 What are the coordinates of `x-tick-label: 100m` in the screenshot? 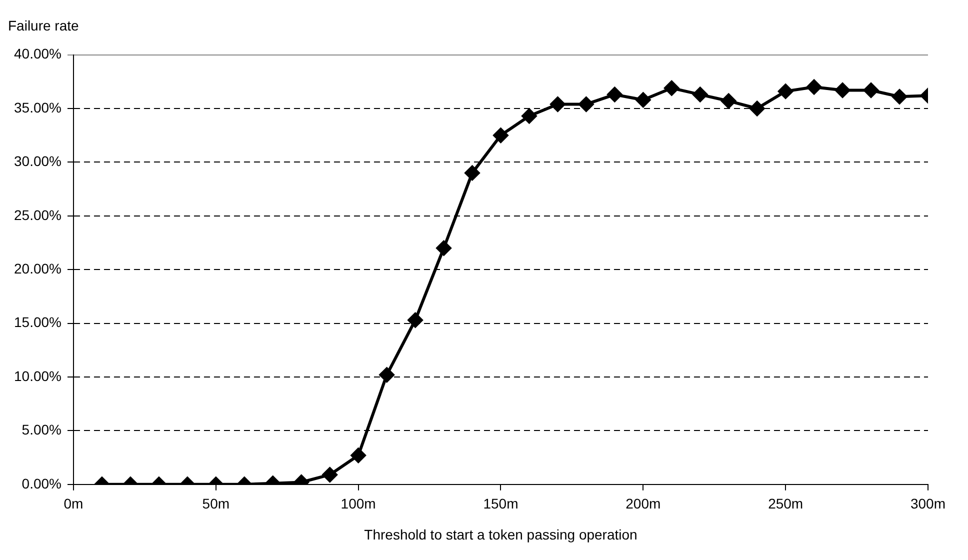 It's located at (358, 504).